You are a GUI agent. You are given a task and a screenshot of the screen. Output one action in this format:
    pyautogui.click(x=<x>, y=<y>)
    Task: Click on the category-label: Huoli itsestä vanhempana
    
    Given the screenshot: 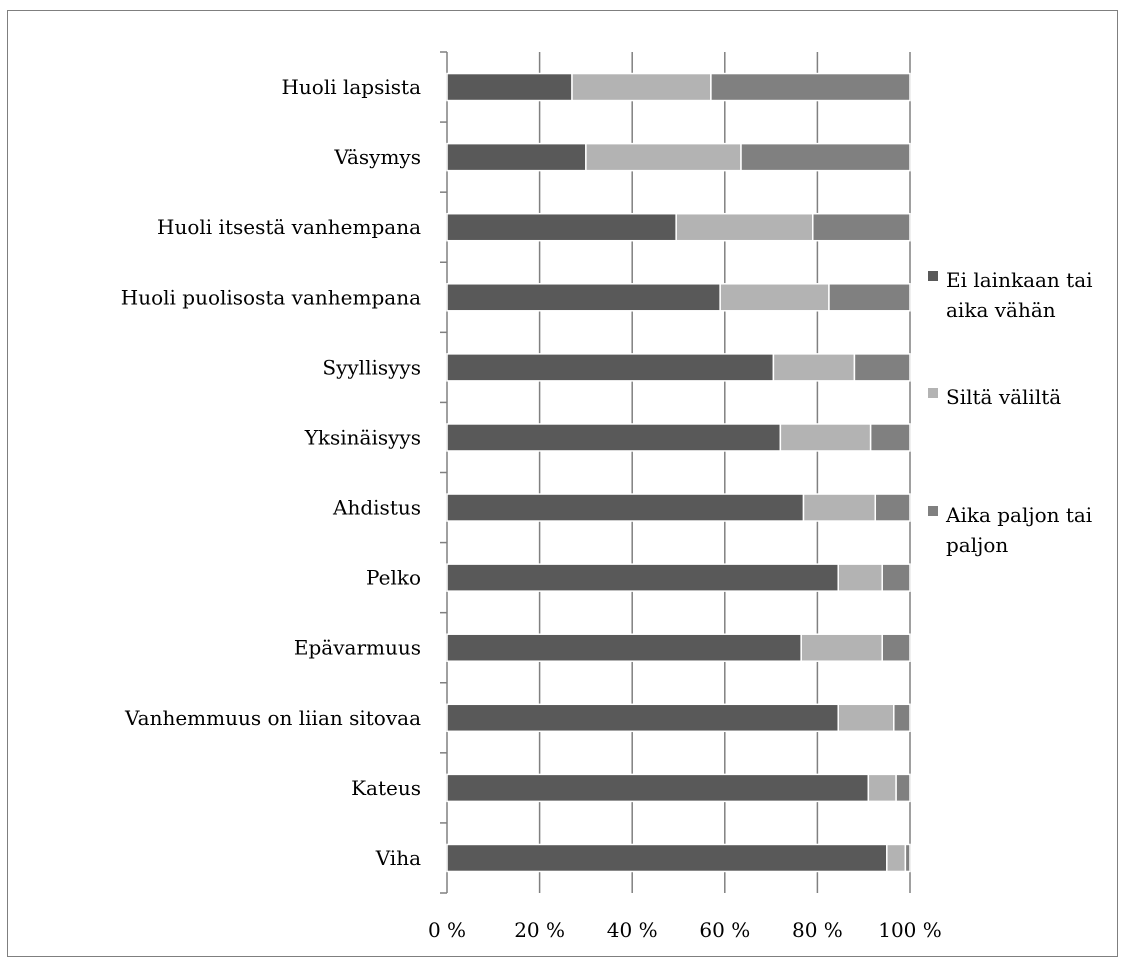 What is the action you would take?
    pyautogui.click(x=289, y=227)
    